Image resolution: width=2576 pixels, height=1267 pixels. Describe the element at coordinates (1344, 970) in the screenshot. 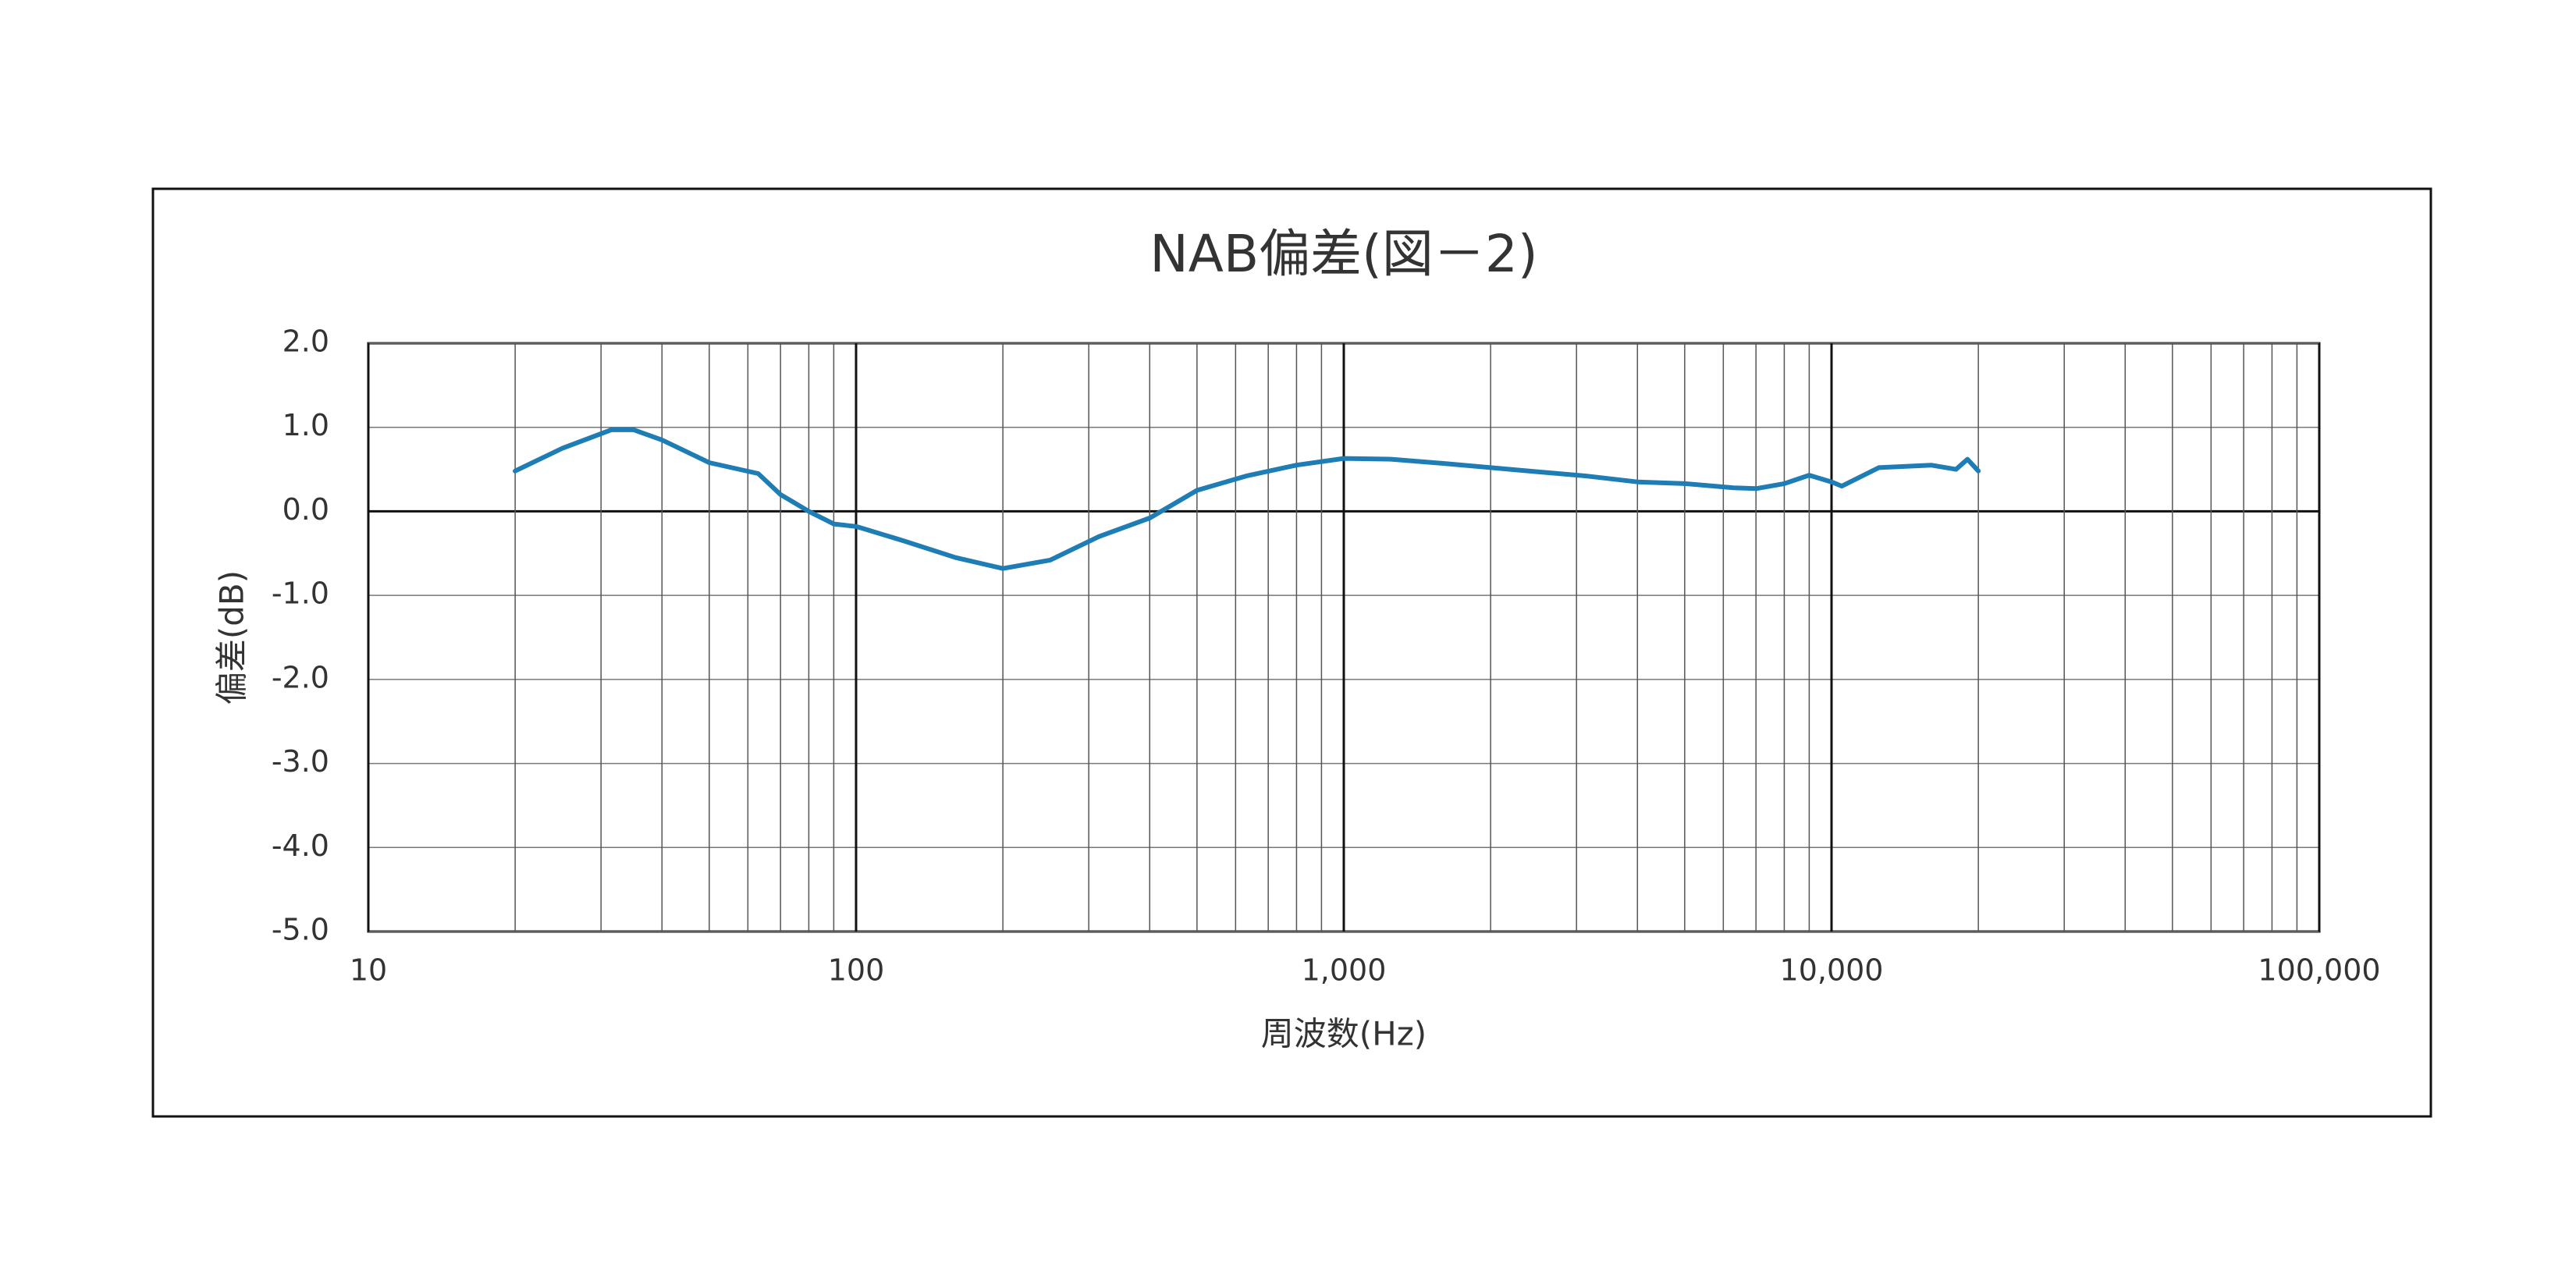

I see `x-tick-label: 1,000` at that location.